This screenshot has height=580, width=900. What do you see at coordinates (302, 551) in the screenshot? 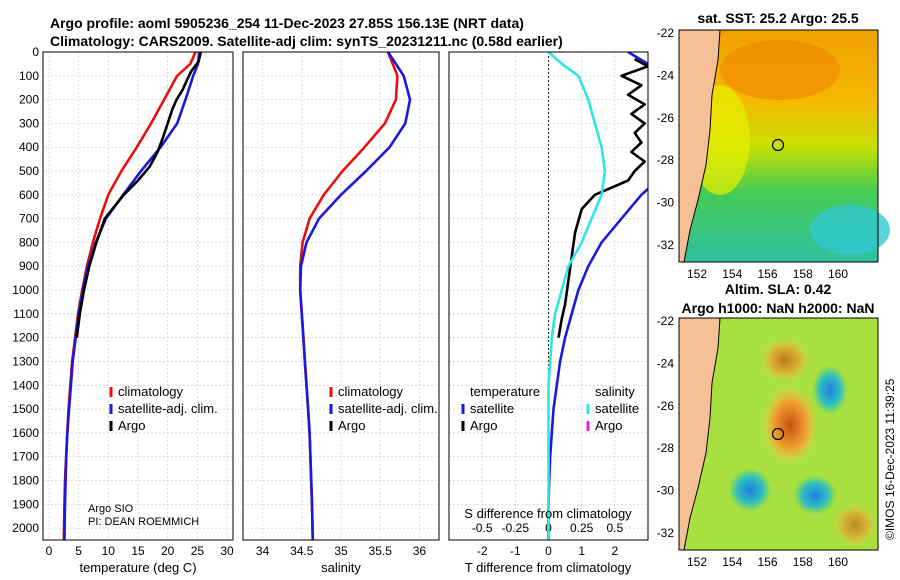
I see `xtick-label: 34.5` at bounding box center [302, 551].